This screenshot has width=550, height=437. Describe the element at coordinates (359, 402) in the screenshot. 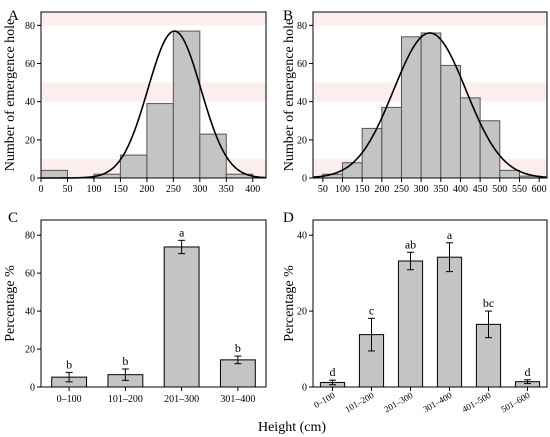

I see `x-tick-label-d-1: 101–200` at that location.